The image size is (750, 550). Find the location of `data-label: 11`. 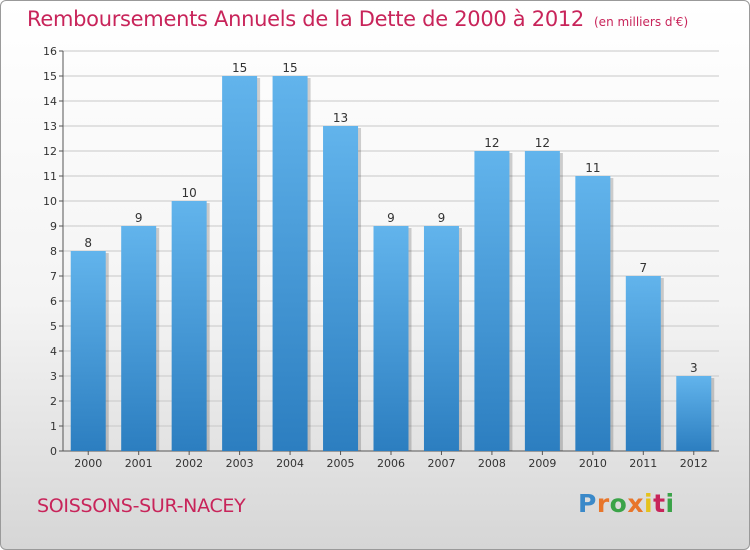

data-label: 11 is located at coordinates (592, 168).